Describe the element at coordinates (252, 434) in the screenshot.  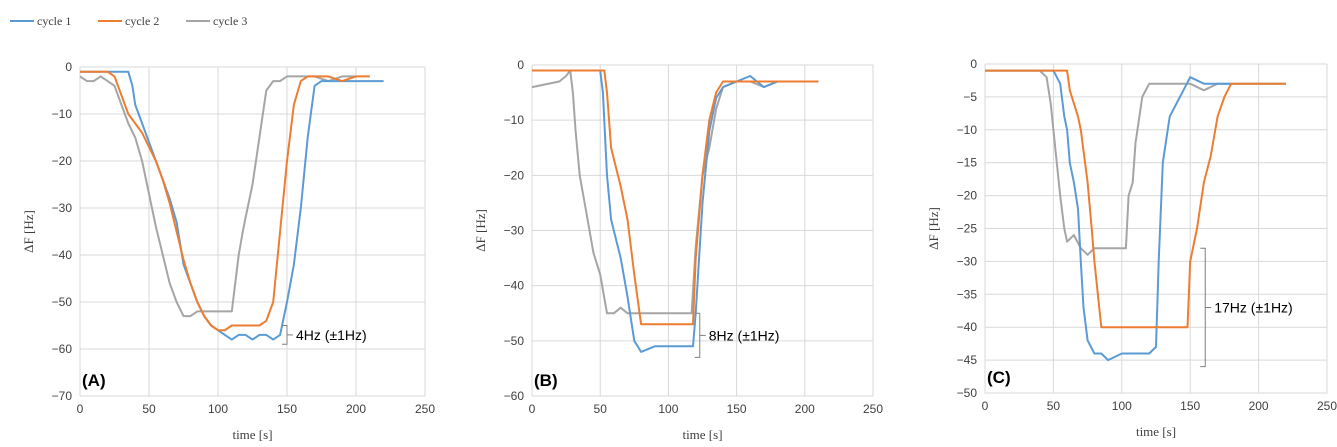
I see `panel-a-x-axis-title: time [s]` at that location.